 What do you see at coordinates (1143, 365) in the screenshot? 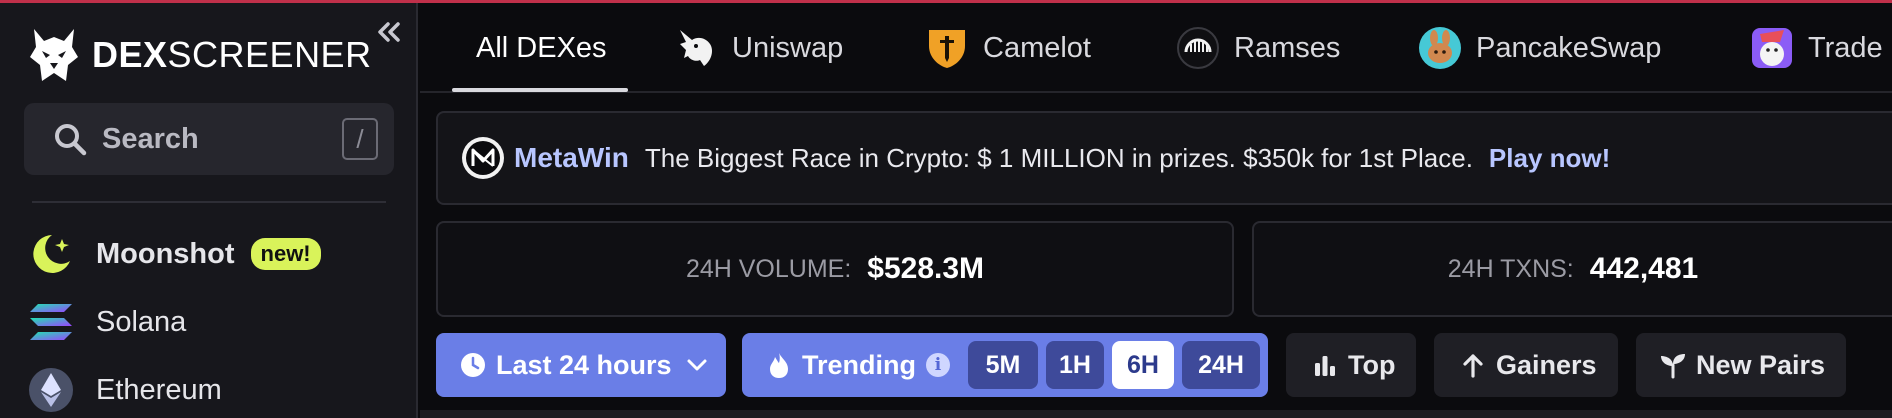
I see `period-6h-button: 6H` at bounding box center [1143, 365].